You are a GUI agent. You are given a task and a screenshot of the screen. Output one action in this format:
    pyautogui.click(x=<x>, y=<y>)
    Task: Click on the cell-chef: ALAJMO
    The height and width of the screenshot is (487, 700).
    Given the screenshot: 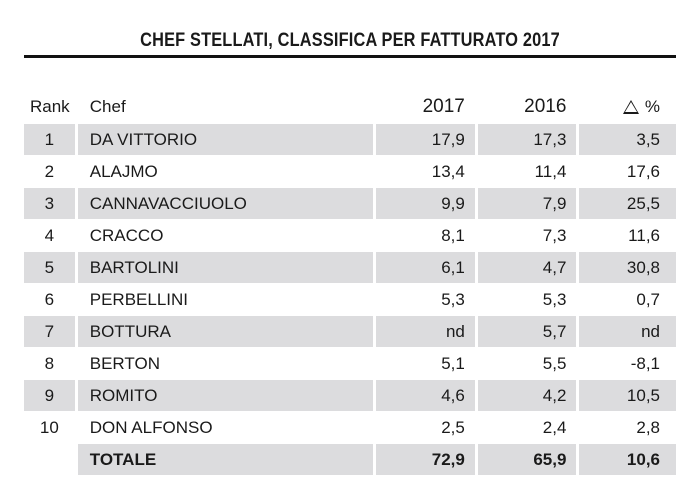 What is the action you would take?
    pyautogui.click(x=123, y=171)
    